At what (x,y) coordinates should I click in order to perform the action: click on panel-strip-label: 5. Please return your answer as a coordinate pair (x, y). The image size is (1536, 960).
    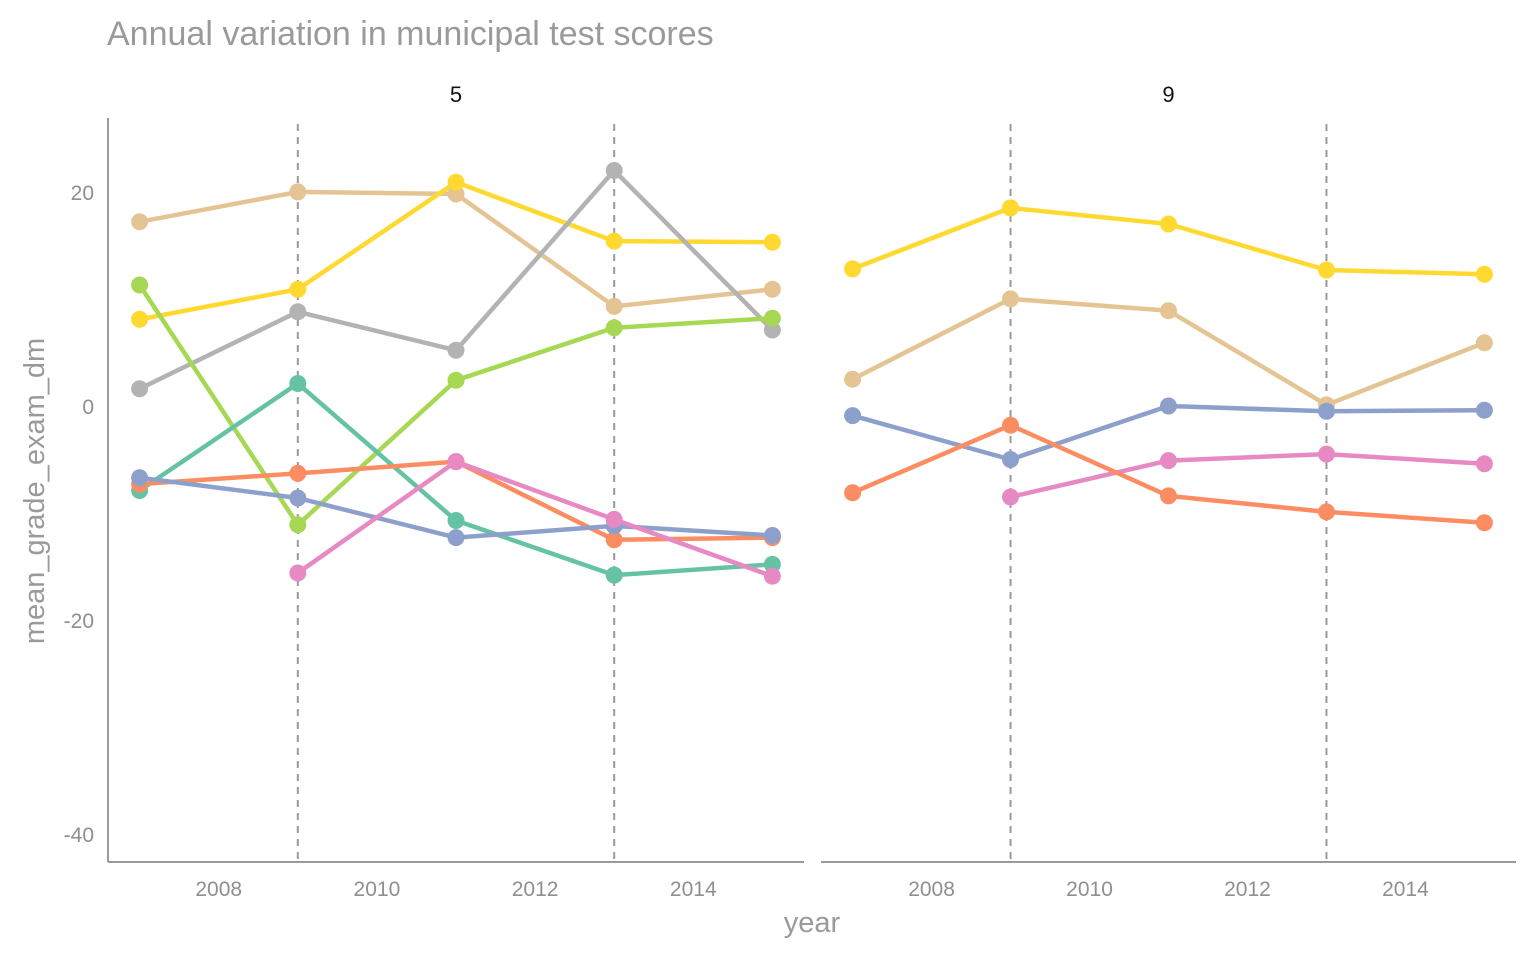
    Looking at the image, I should click on (456, 94).